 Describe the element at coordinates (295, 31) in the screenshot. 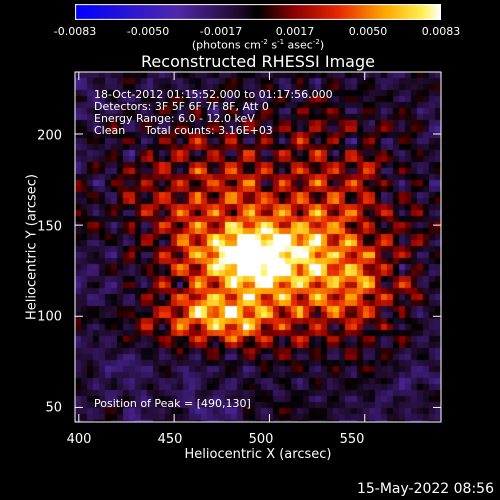

I see `colorbar-tick-label: 0.0017` at that location.